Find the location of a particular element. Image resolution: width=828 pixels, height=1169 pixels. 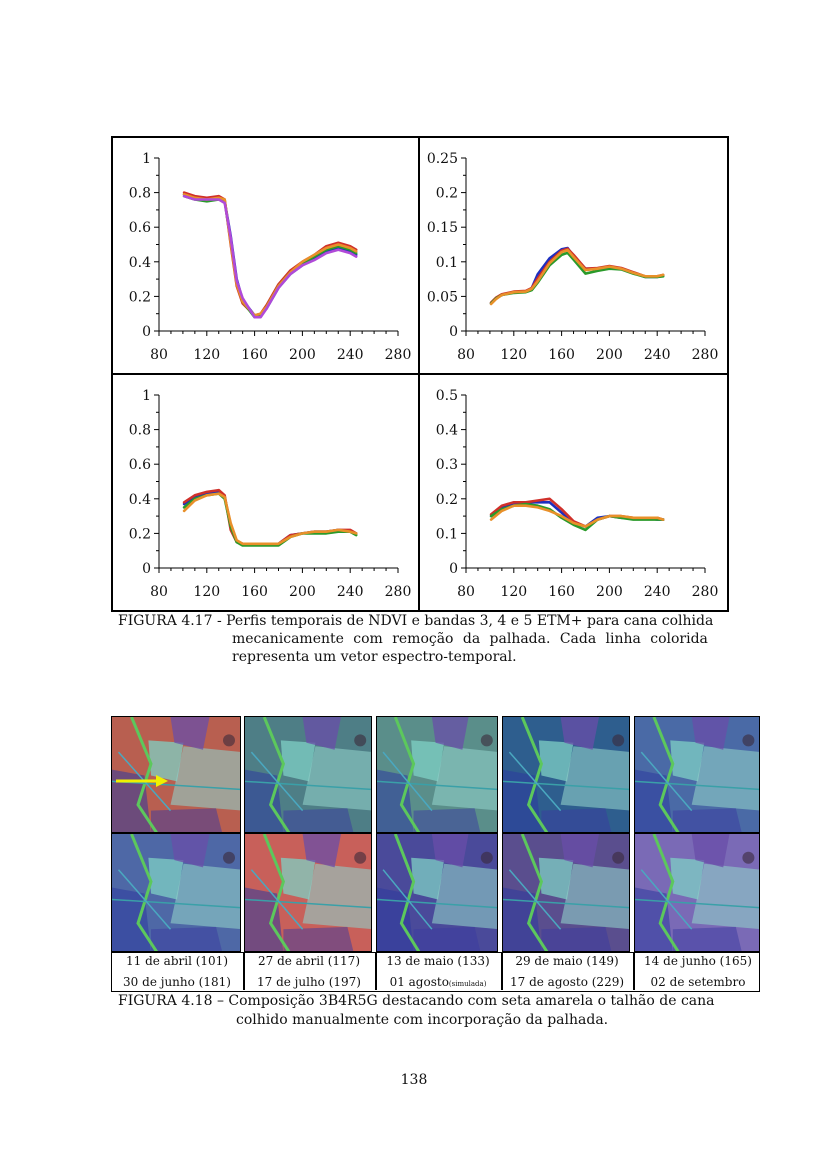

caption-word: linha is located at coordinates (623, 639).